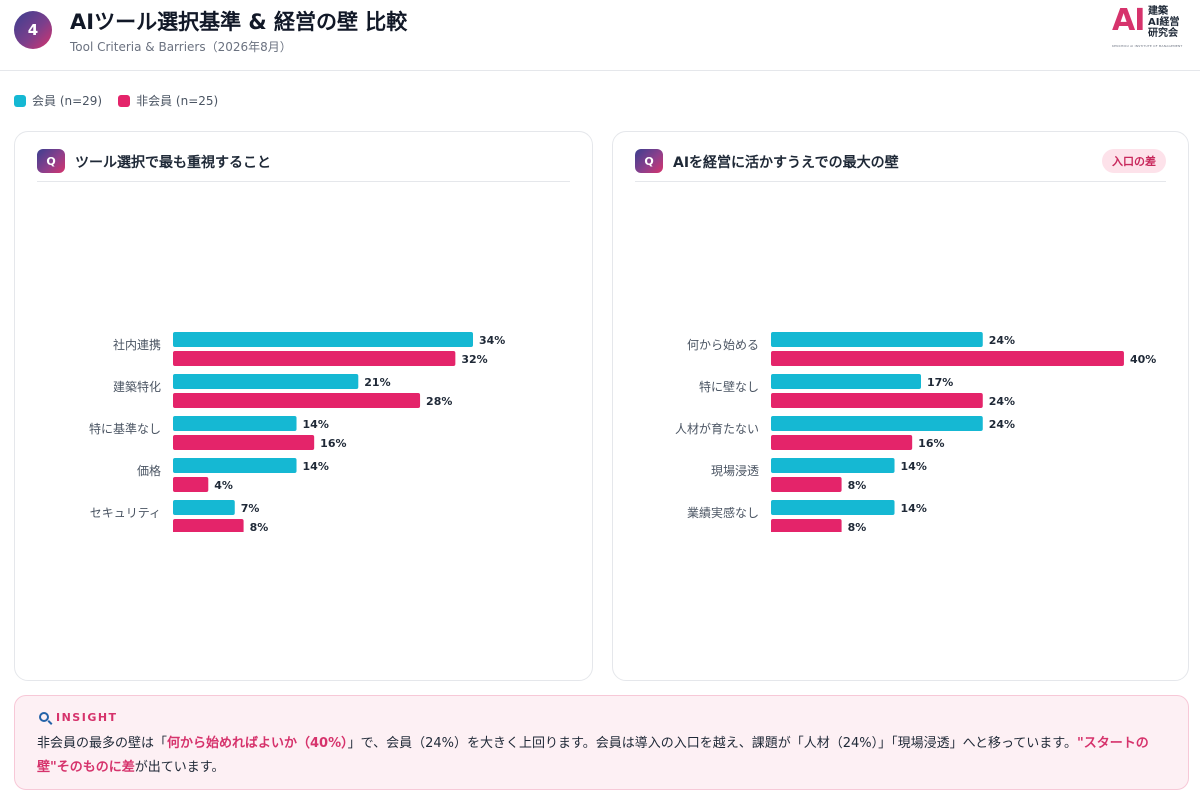 The height and width of the screenshot is (799, 1200). What do you see at coordinates (137, 344) in the screenshot?
I see `category-label: 社内連携` at bounding box center [137, 344].